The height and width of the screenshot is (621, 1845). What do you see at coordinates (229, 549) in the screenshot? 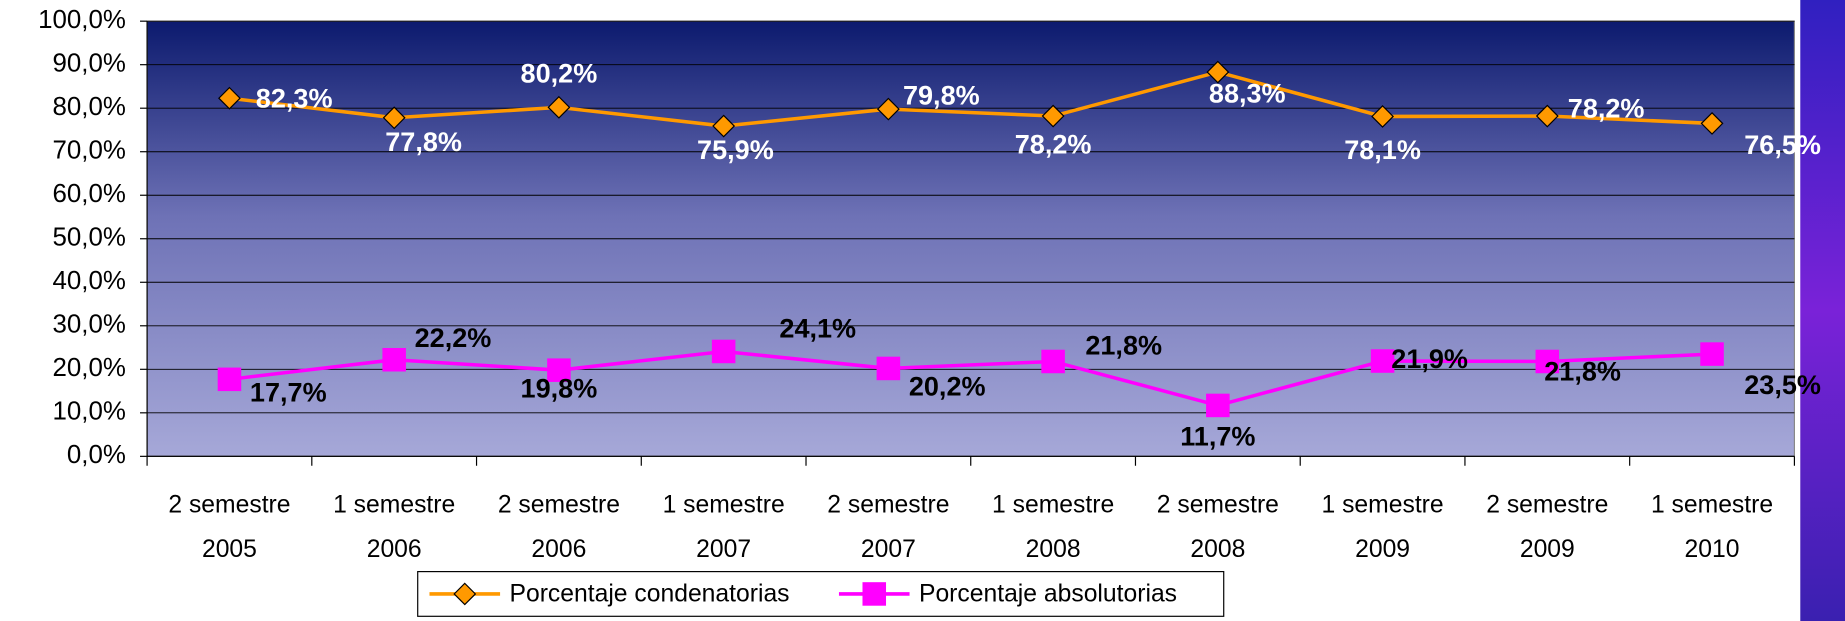
I see `x-tick-label: 2005` at bounding box center [229, 549].